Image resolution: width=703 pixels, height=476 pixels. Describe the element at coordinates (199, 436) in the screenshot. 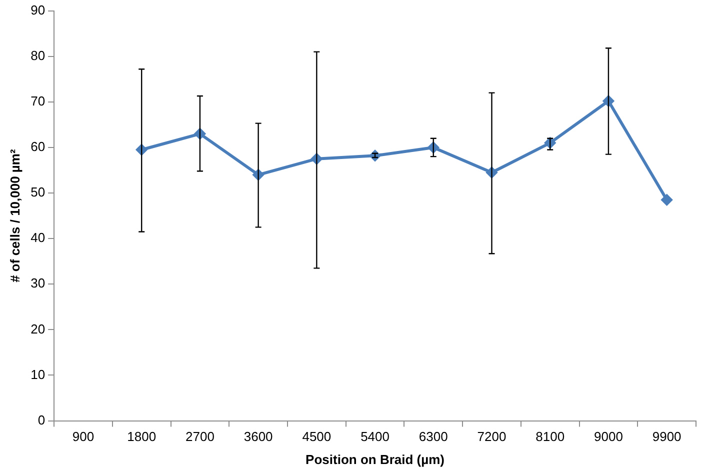

I see `x-tick-label: 2700` at that location.